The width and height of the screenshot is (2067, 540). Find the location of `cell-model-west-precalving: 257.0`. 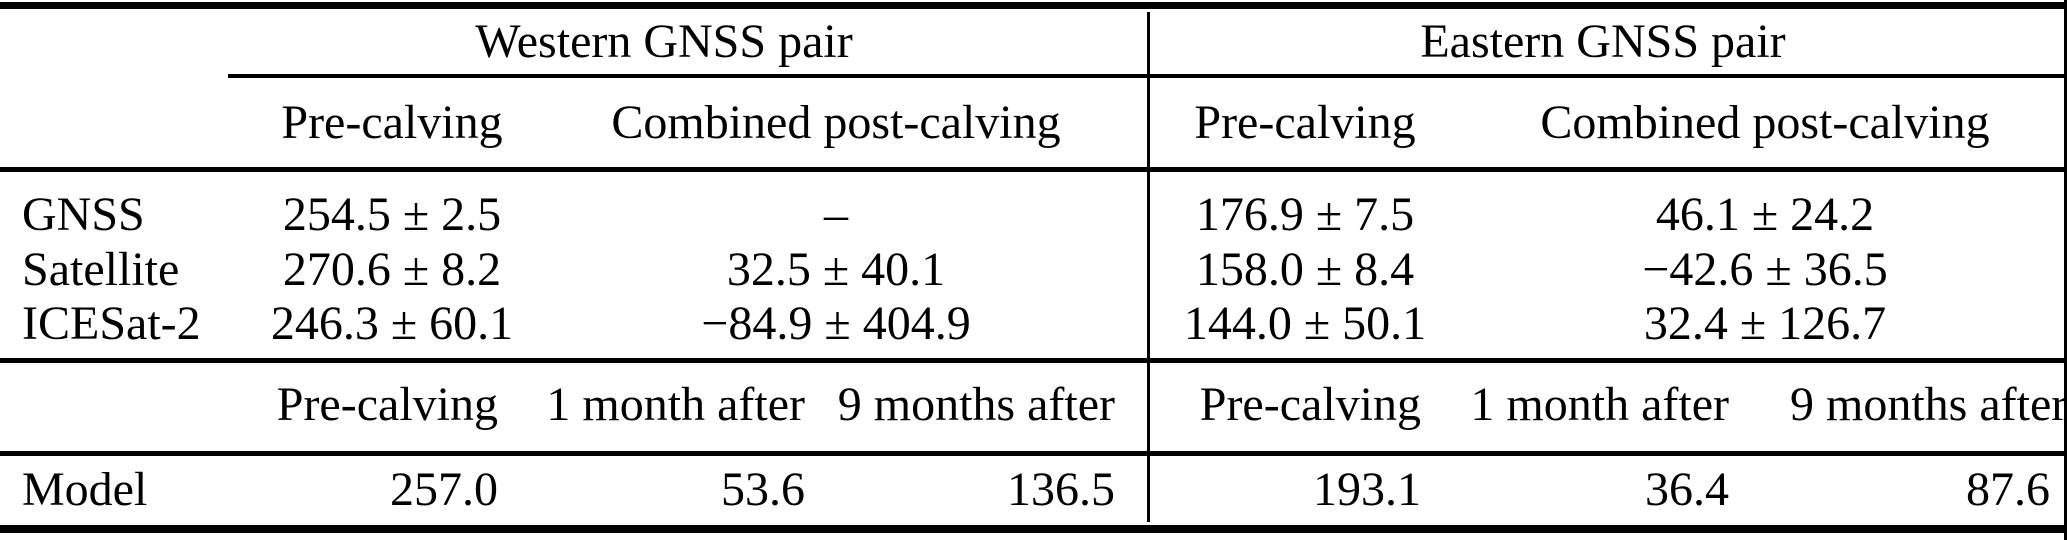

cell-model-west-precalving: 257.0 is located at coordinates (444, 489).